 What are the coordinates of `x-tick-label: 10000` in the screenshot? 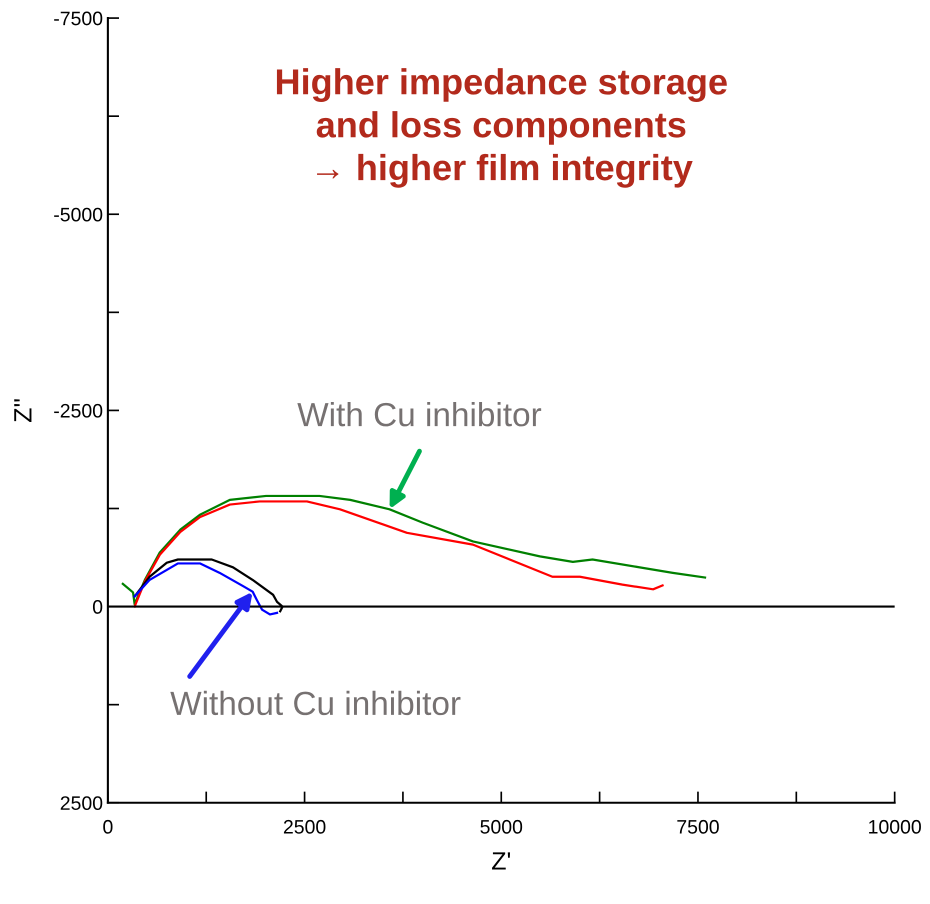 It's located at (895, 827).